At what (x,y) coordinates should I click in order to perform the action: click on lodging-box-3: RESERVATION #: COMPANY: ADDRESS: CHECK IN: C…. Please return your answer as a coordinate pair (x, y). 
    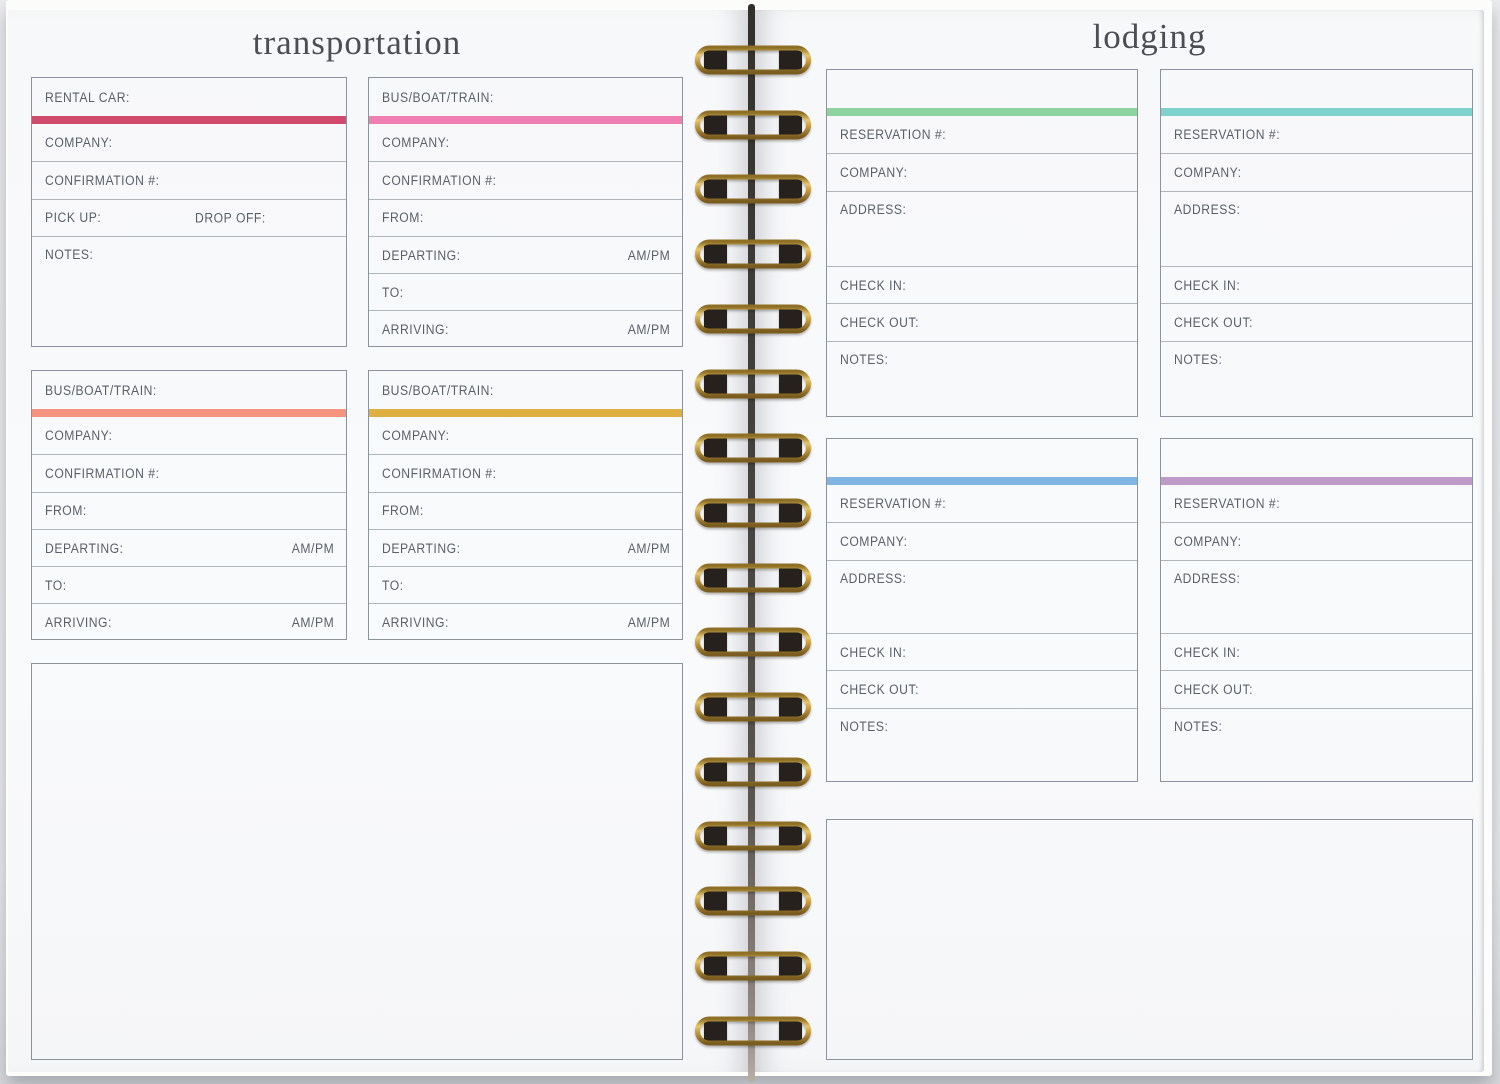
    Looking at the image, I should click on (982, 610).